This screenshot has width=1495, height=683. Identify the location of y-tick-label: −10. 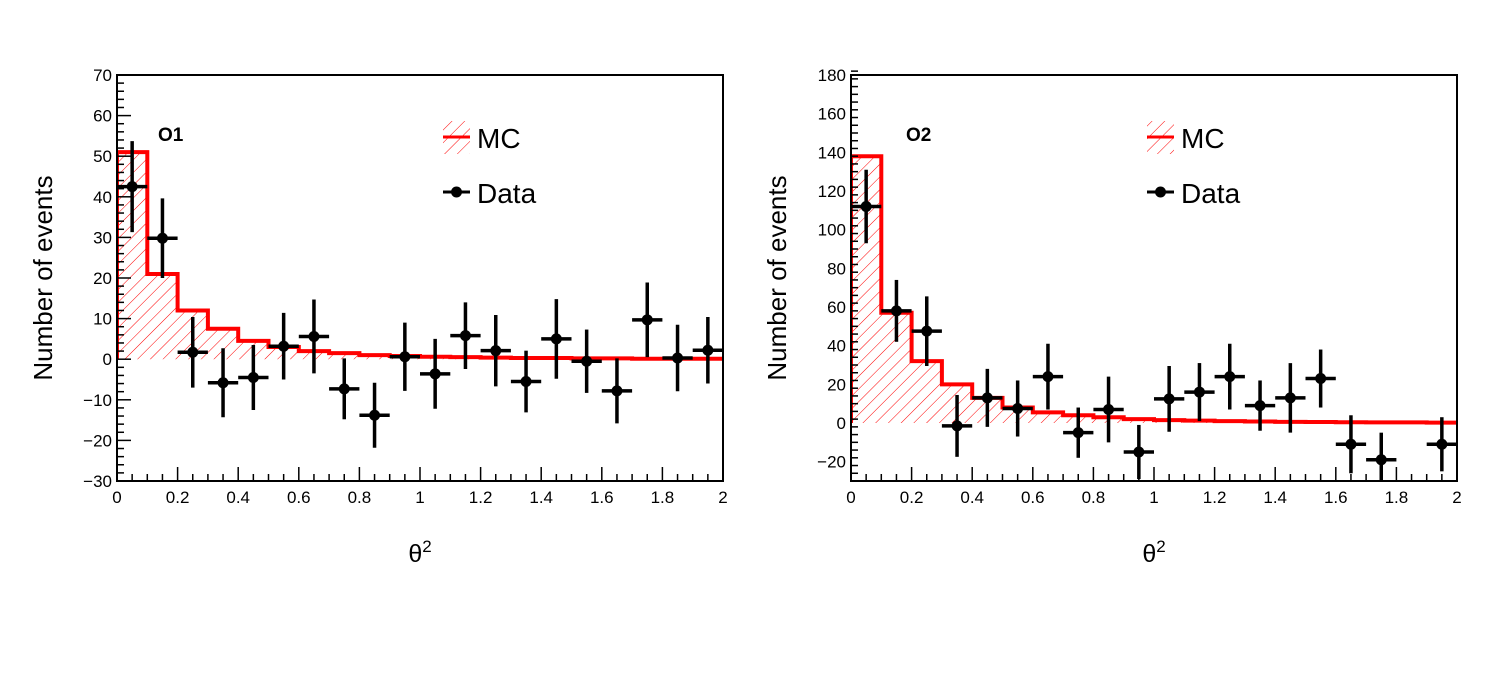
(97, 400).